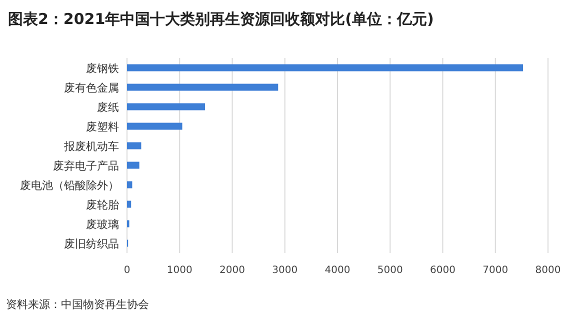  Describe the element at coordinates (102, 205) in the screenshot. I see `y-tick-label: 废轮胎` at that location.